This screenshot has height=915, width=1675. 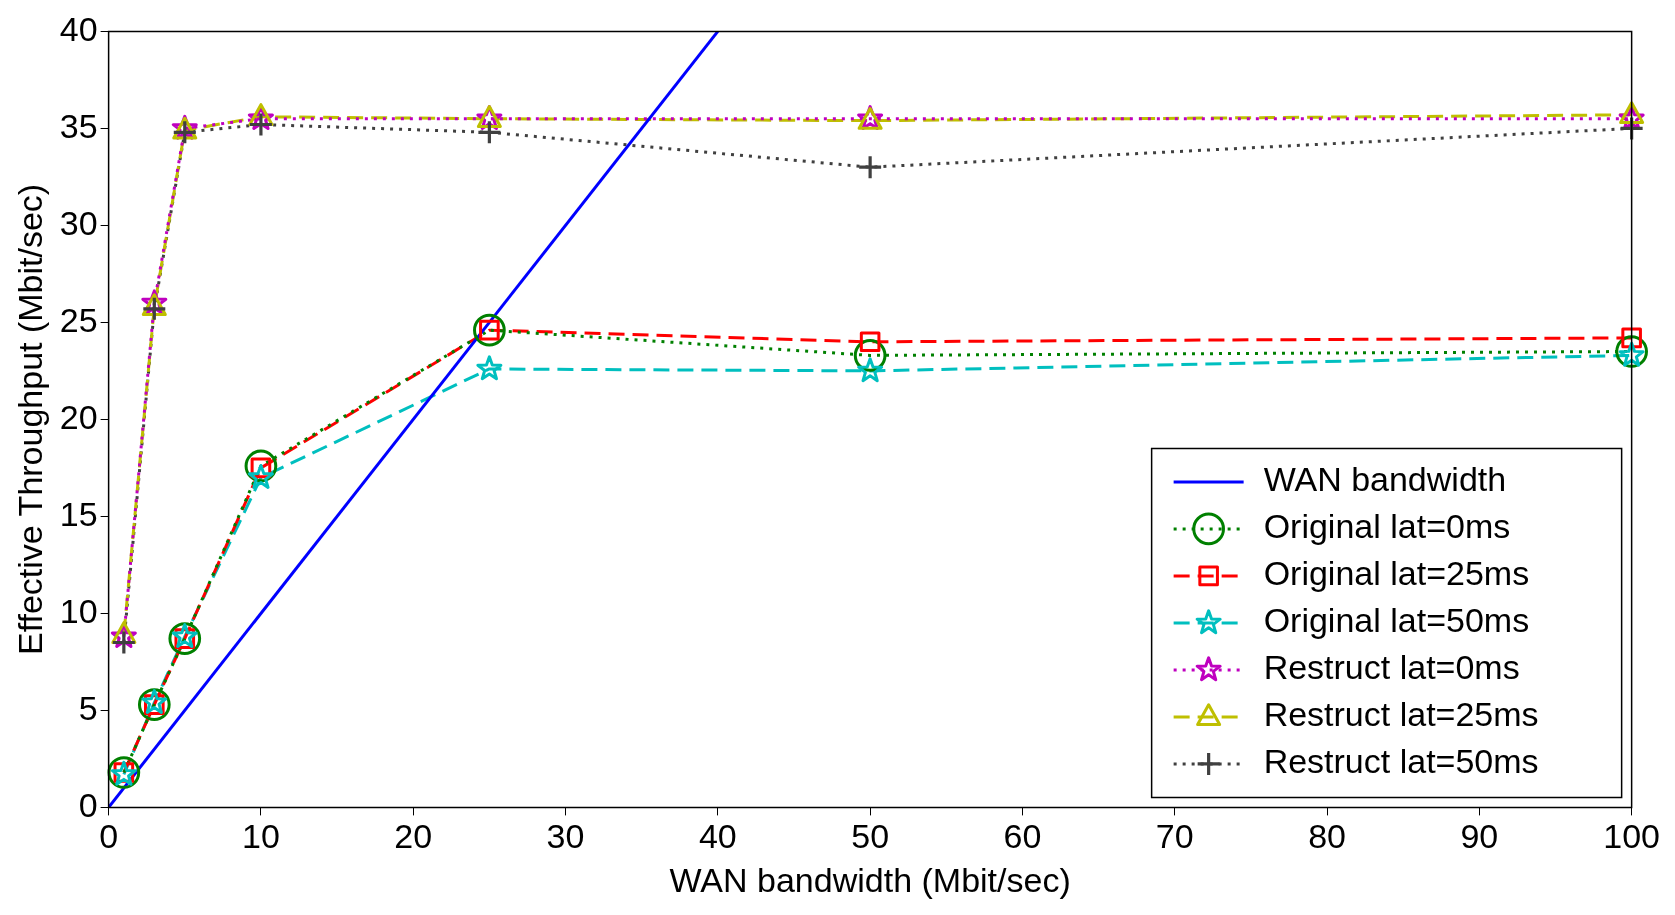 I want to click on x-tick-label: 70, so click(x=1174, y=836).